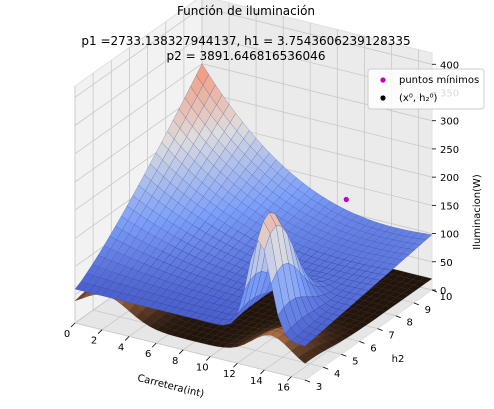 Image resolution: width=494 pixels, height=409 pixels. I want to click on legend-marker-min, so click(383, 80).